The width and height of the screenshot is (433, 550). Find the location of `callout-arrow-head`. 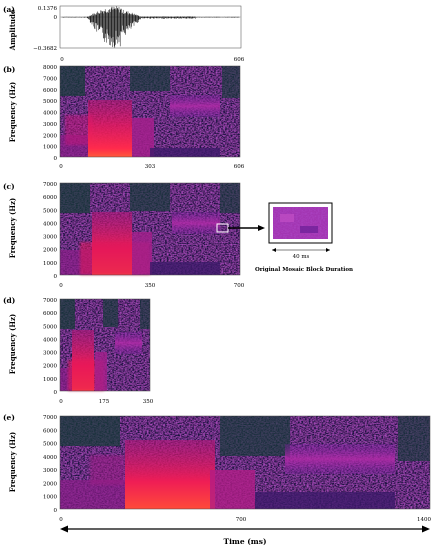

callout-arrow-head is located at coordinates (261, 228).